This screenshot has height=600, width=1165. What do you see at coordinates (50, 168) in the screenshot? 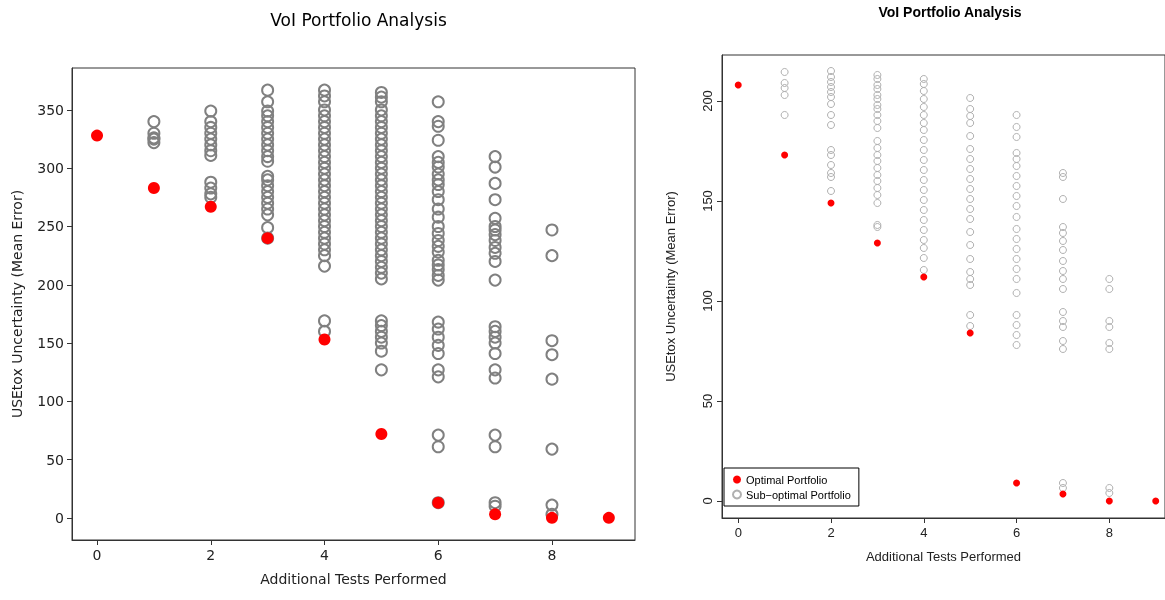
I see `y-tick-label: 300` at bounding box center [50, 168].